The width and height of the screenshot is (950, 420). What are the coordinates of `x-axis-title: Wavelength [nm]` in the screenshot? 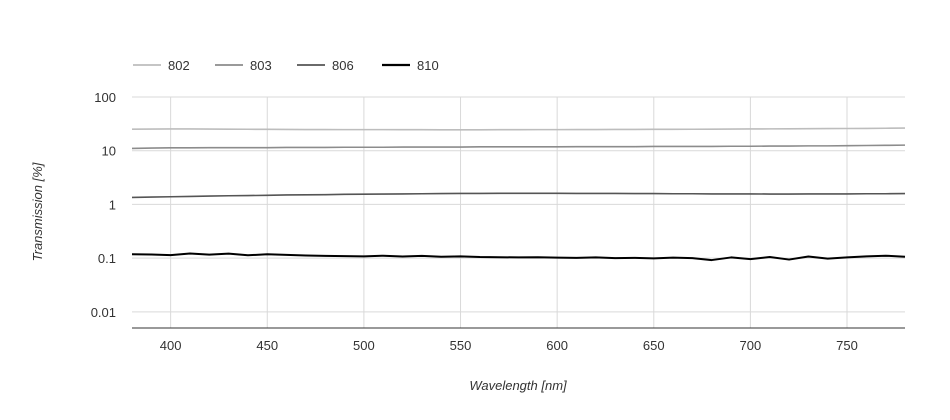 It's located at (518, 385).